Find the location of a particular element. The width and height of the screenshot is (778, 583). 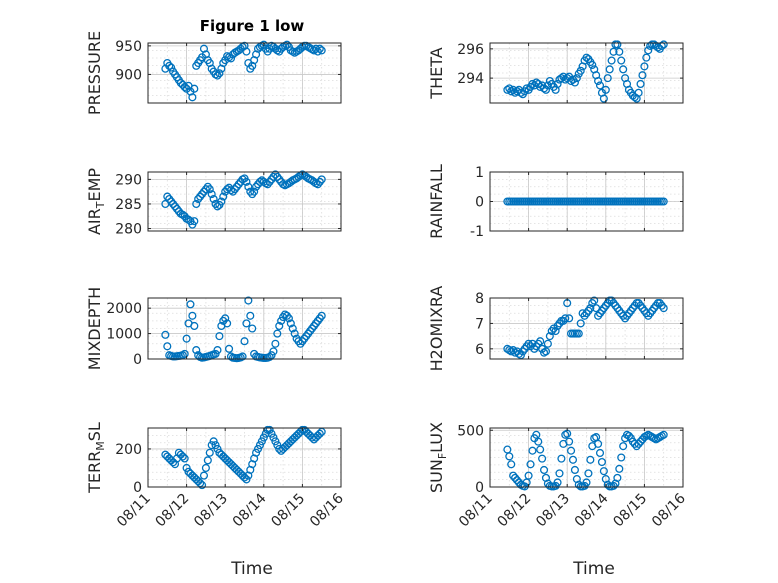

y-tick-label: 294 is located at coordinates (470, 79).